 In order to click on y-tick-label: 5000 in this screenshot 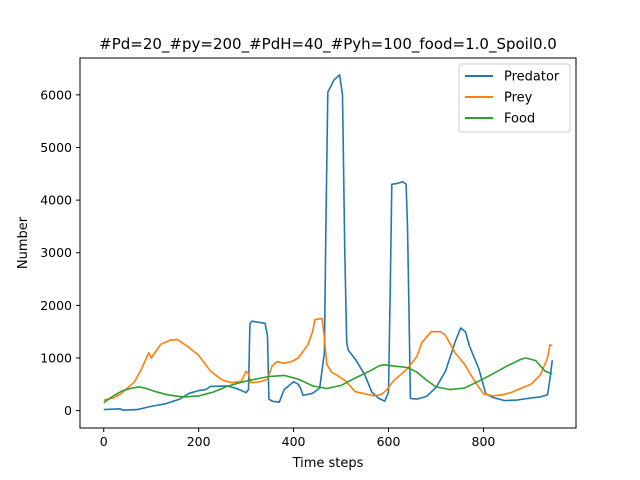, I will do `click(56, 147)`.